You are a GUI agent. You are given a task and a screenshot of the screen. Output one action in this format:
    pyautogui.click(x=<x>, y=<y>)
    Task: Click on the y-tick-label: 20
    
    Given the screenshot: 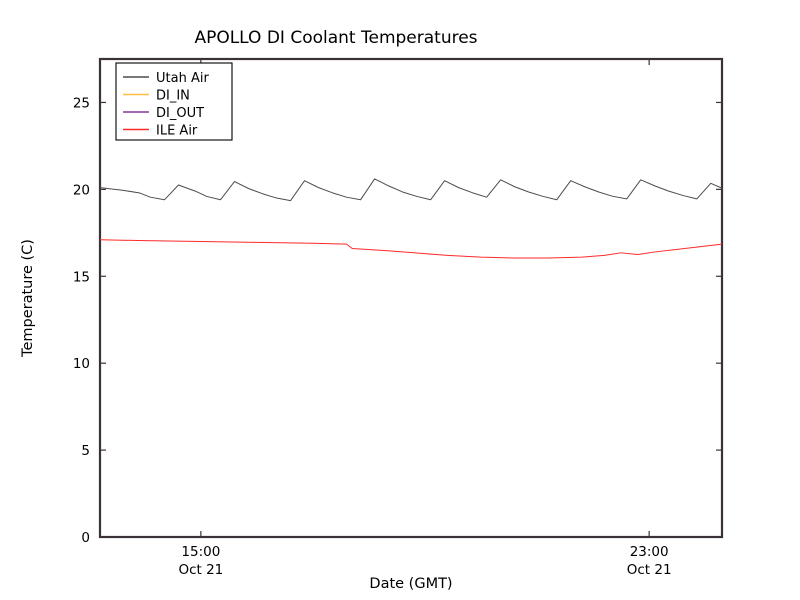 What is the action you would take?
    pyautogui.click(x=81, y=190)
    